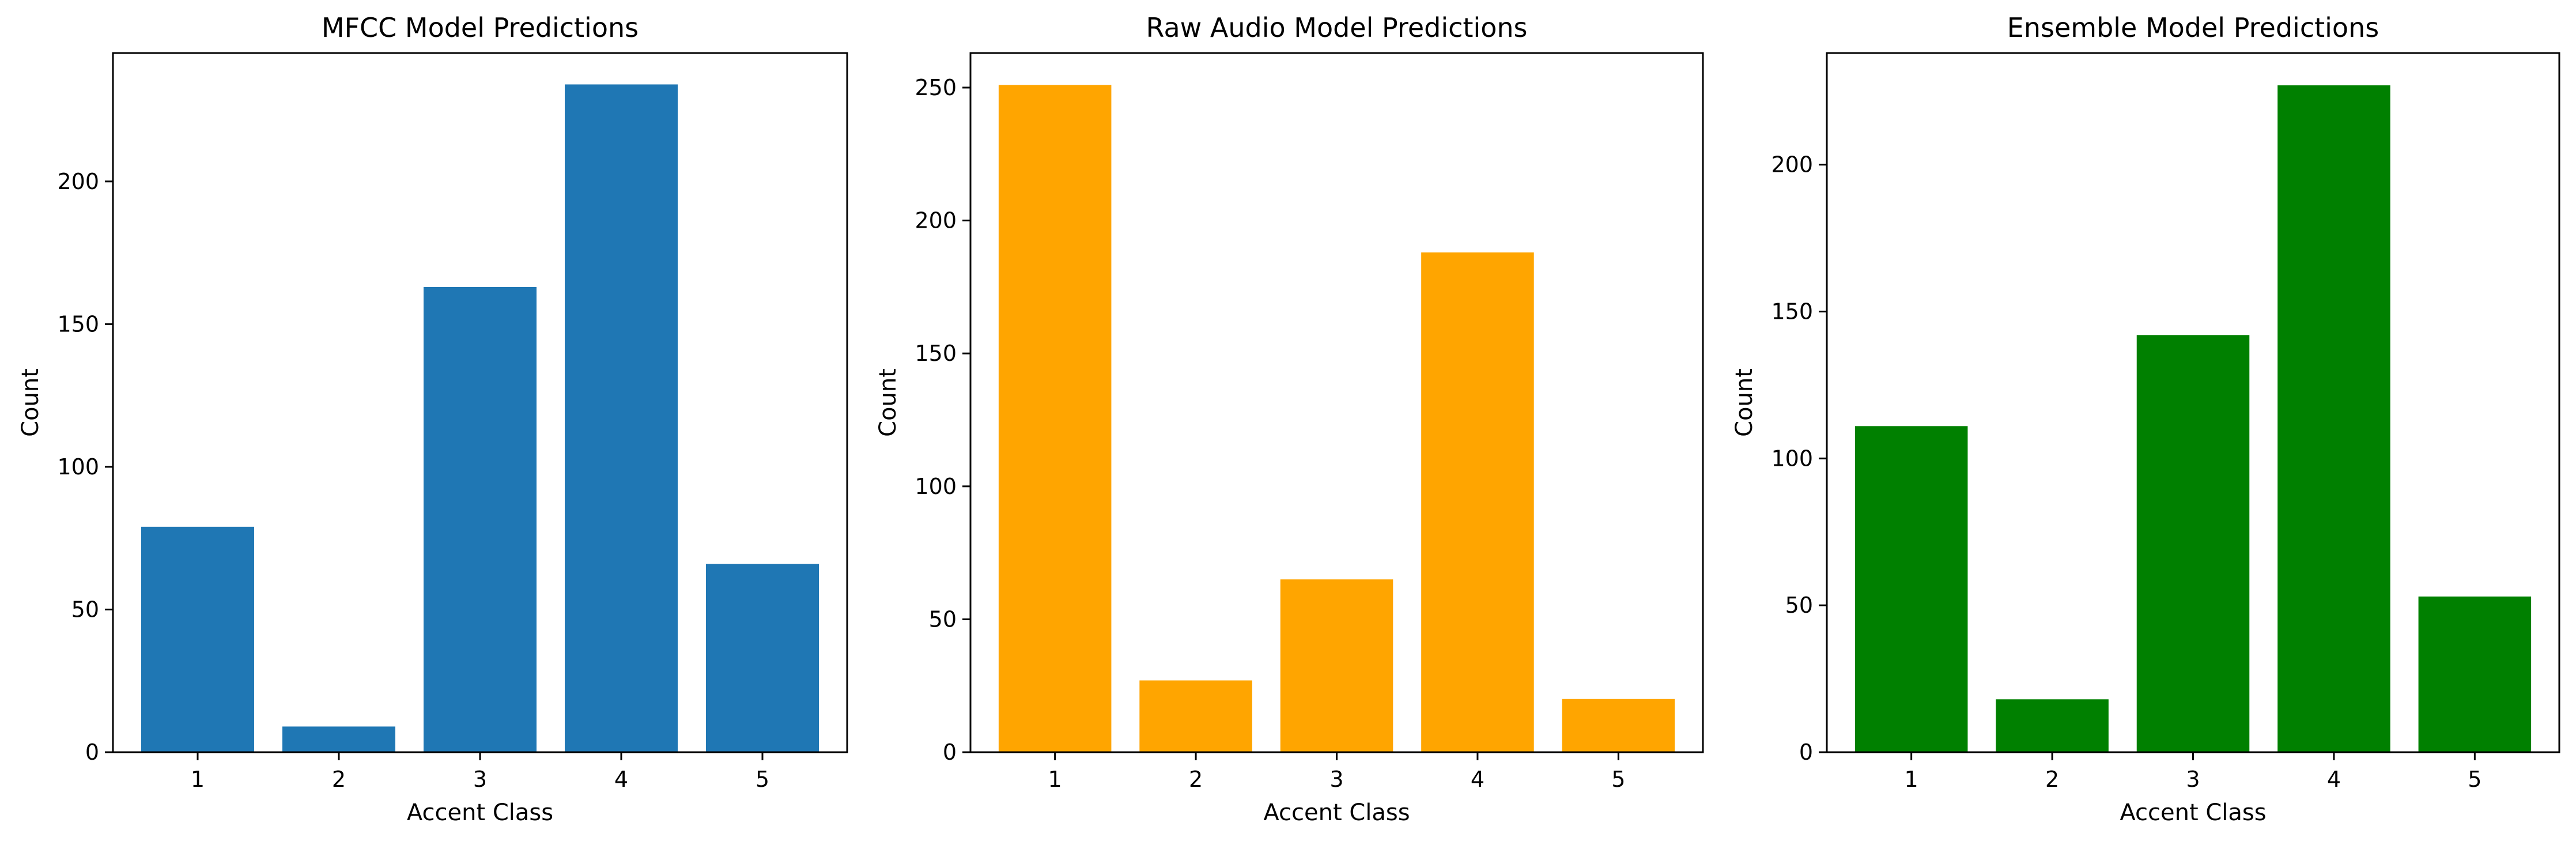 The image size is (2576, 845). Describe the element at coordinates (943, 420) in the screenshot. I see `y-axis-ticks: 0 50 100 150 200 250` at that location.